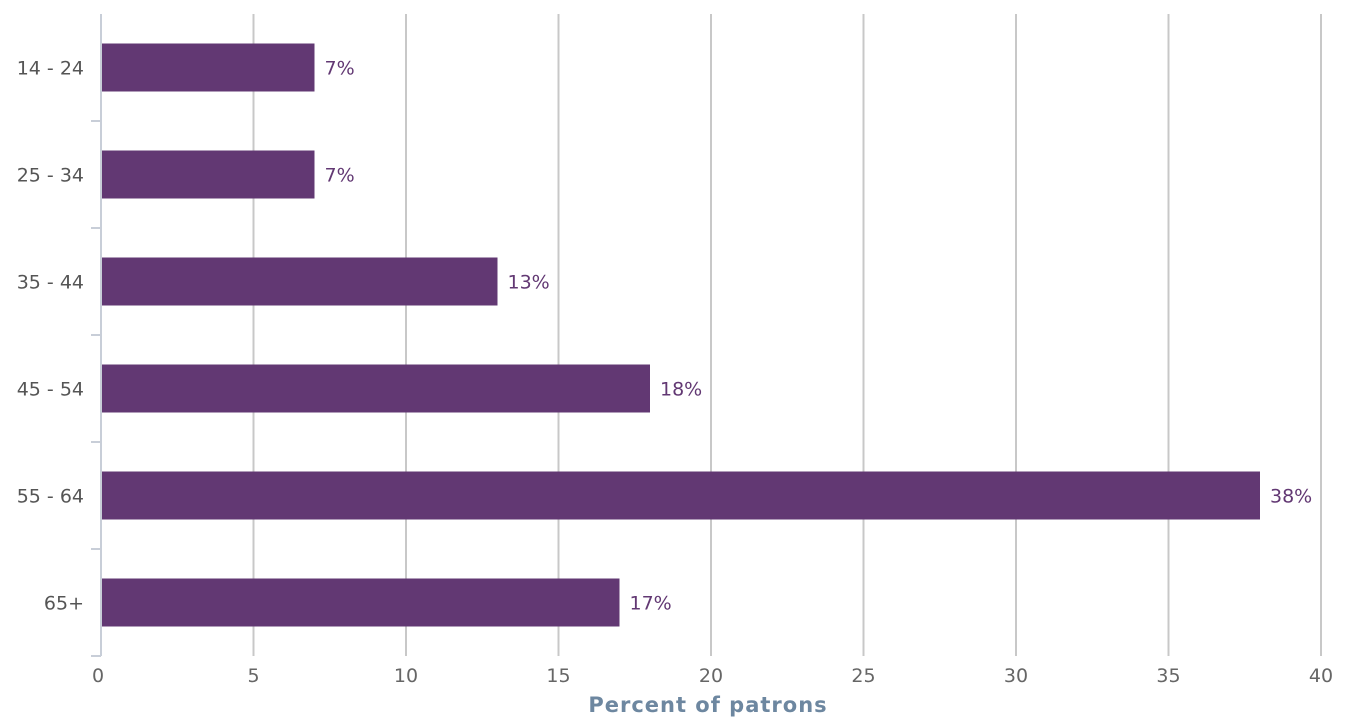 Image resolution: width=1350 pixels, height=719 pixels. What do you see at coordinates (651, 604) in the screenshot?
I see `data-label: 17%` at bounding box center [651, 604].